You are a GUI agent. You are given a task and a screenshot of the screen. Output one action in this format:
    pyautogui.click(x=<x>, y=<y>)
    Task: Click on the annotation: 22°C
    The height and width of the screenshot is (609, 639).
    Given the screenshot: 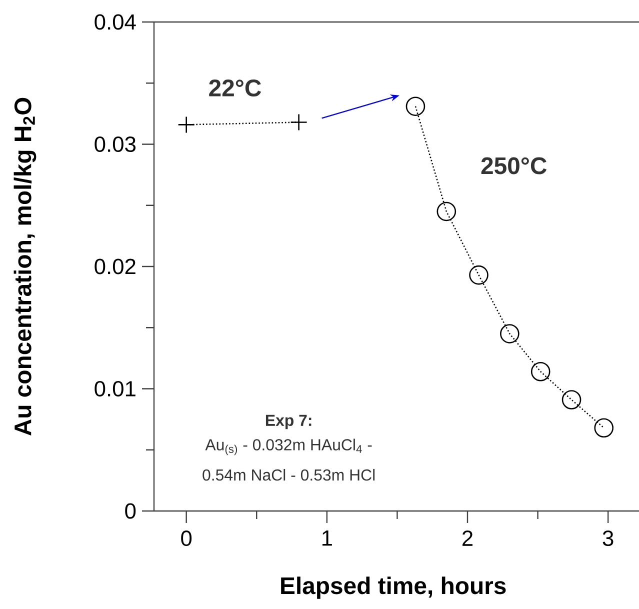 What is the action you would take?
    pyautogui.click(x=235, y=88)
    